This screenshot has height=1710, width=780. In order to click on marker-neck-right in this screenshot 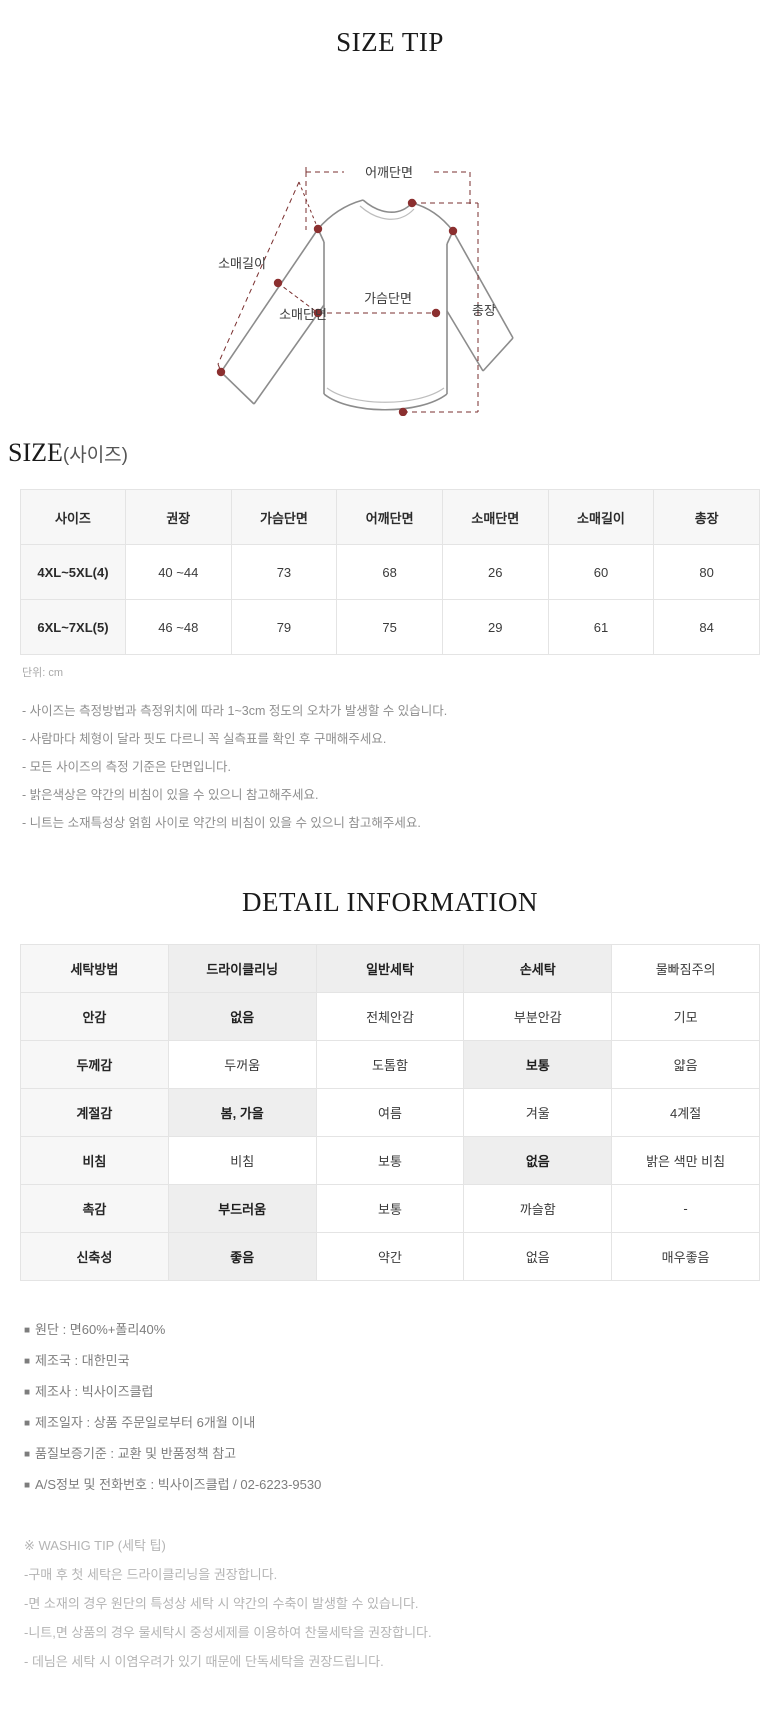, I will do `click(412, 203)`.